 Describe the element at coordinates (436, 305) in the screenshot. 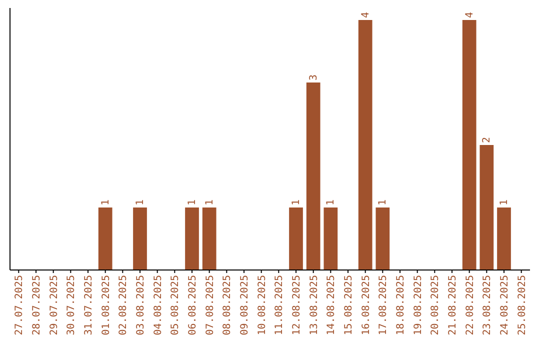

I see `x-tick-label: 20.08.2025` at that location.